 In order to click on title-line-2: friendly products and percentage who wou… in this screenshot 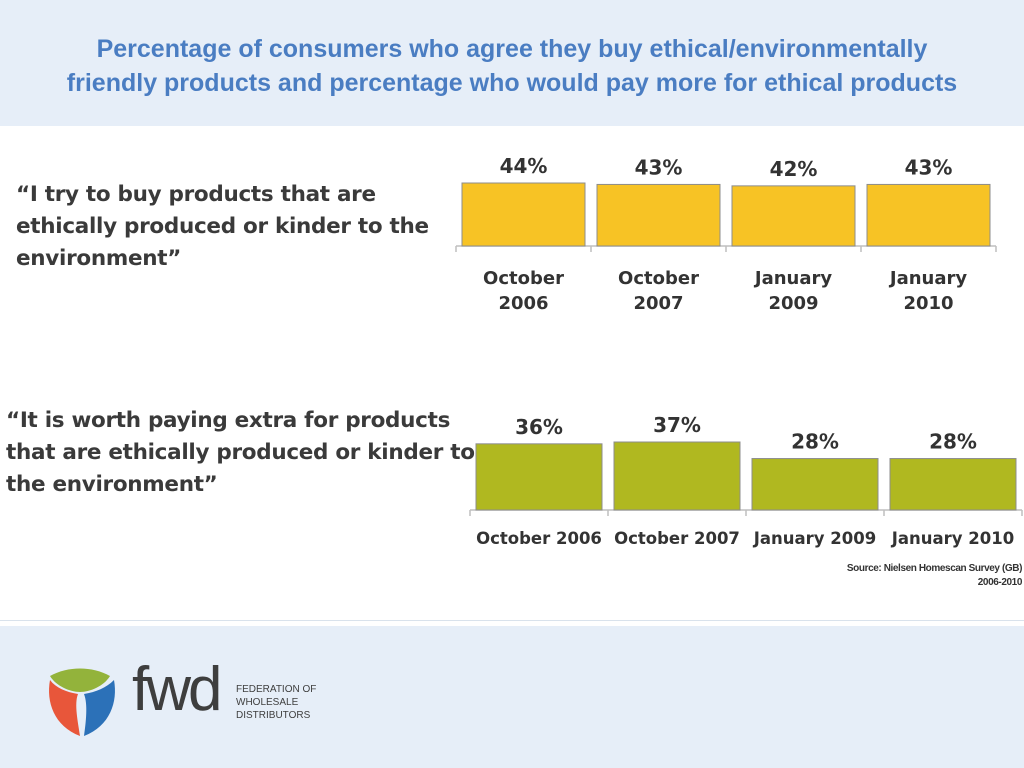, I will do `click(512, 83)`.